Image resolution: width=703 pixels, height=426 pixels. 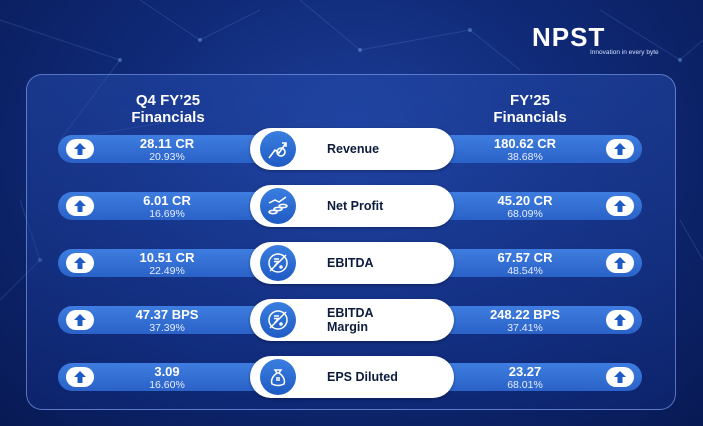 What do you see at coordinates (569, 37) in the screenshot?
I see `brand-name: NPST` at bounding box center [569, 37].